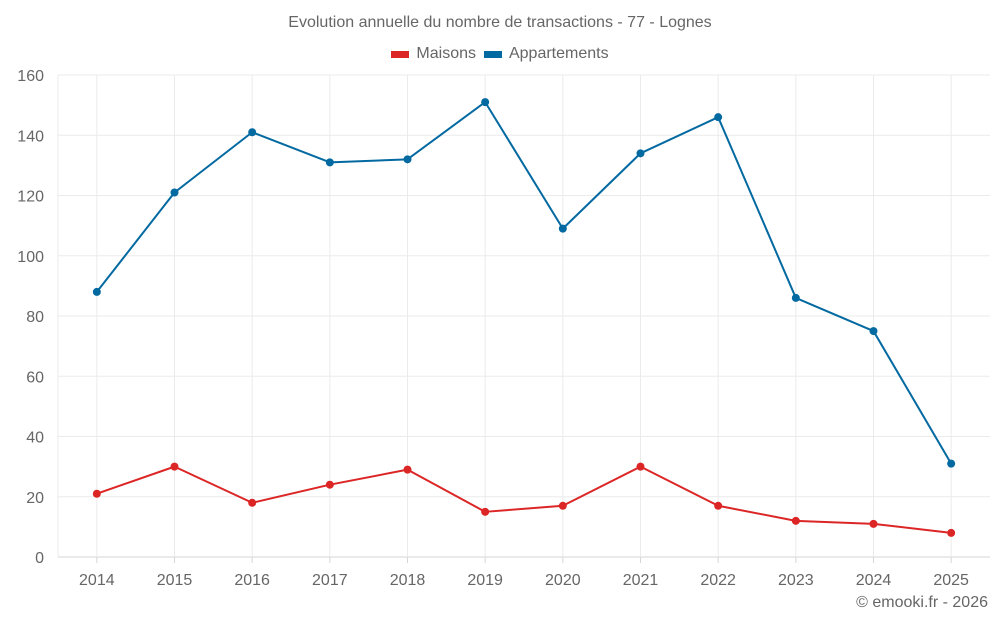 The width and height of the screenshot is (1000, 625). I want to click on x-tick-label: 2014, so click(97, 580).